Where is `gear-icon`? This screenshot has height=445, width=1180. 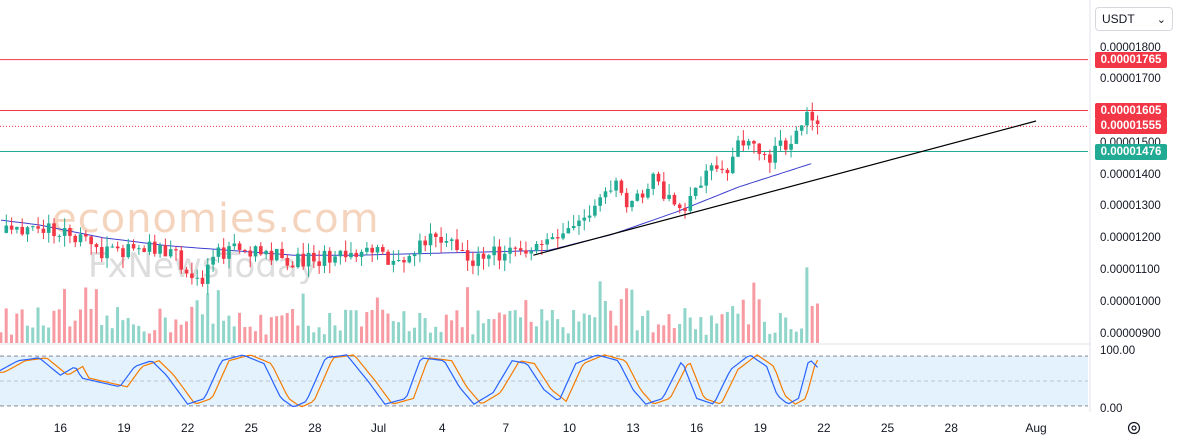 gear-icon is located at coordinates (1134, 428).